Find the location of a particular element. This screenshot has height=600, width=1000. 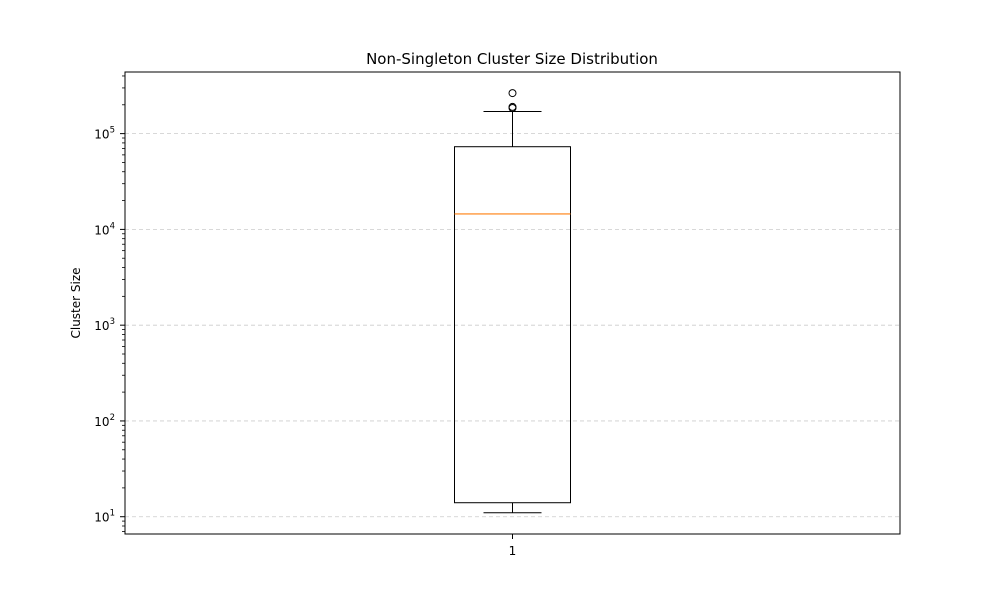

y-tick-label-exponent: 4 is located at coordinates (112, 226).